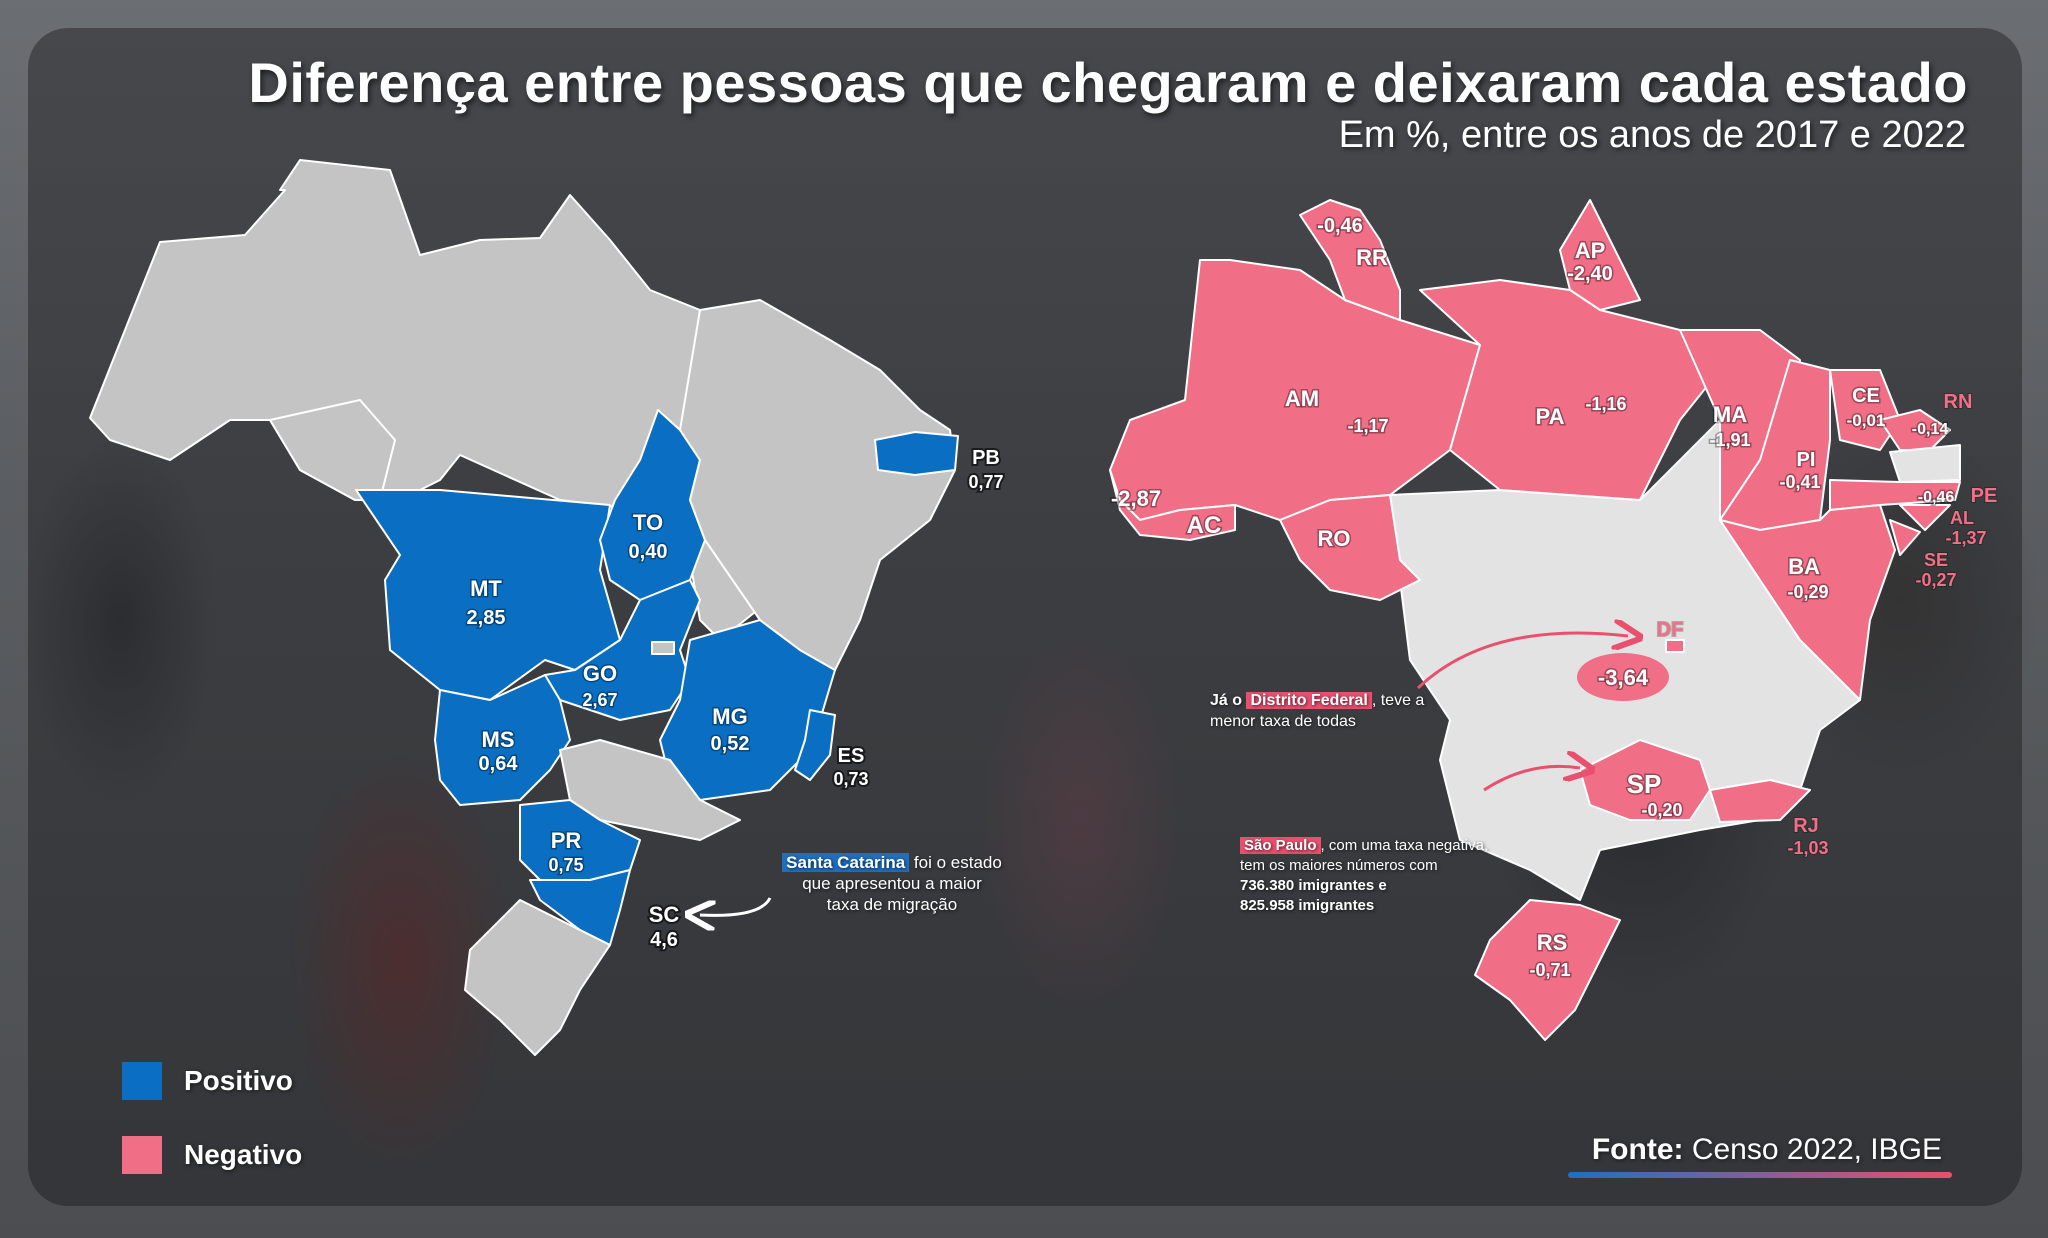  What do you see at coordinates (1806, 826) in the screenshot?
I see `label-rj-sigla: RJ` at bounding box center [1806, 826].